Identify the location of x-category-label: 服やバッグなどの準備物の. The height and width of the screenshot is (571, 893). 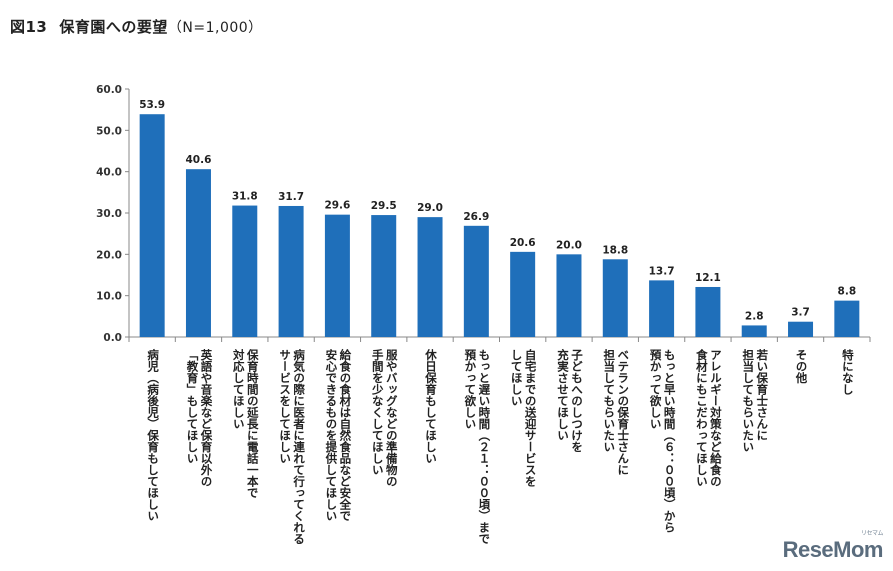
(392, 417).